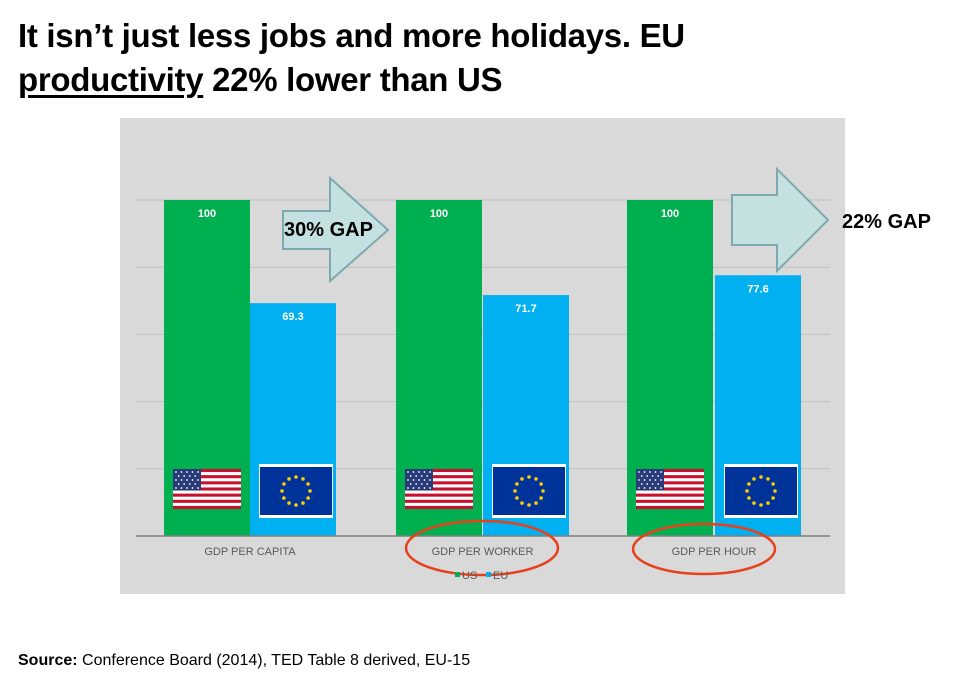 The width and height of the screenshot is (962, 675). I want to click on highlight-ellipse-hour, so click(704, 549).